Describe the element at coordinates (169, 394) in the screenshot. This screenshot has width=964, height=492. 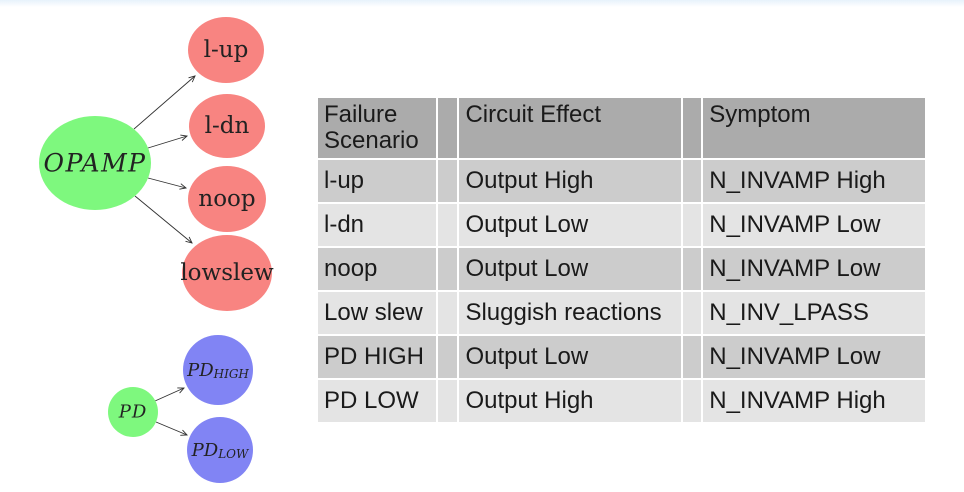
I see `edge-pd-pdhigh` at that location.